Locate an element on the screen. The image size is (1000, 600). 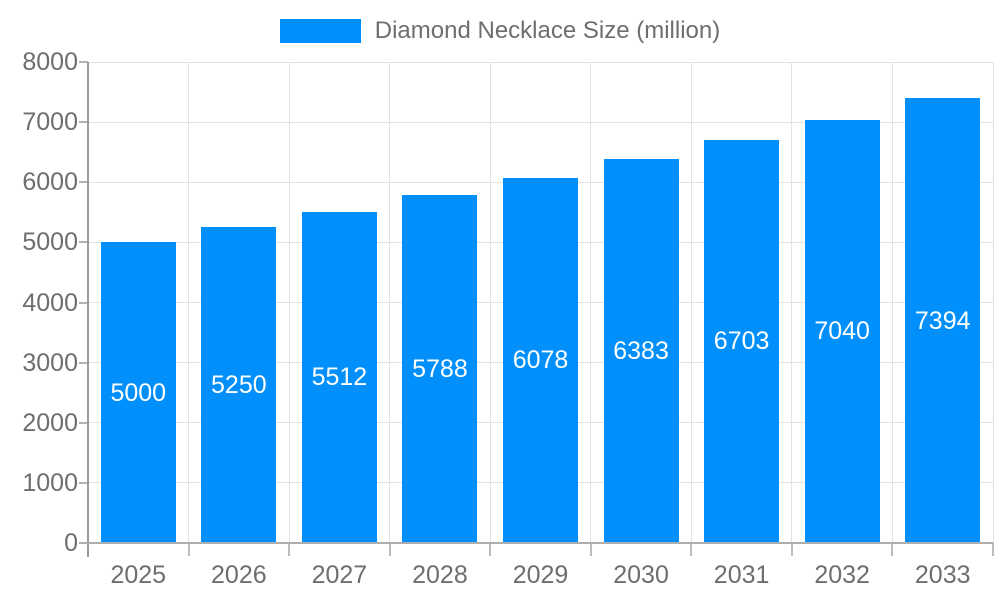
bar: 5000 is located at coordinates (138, 392).